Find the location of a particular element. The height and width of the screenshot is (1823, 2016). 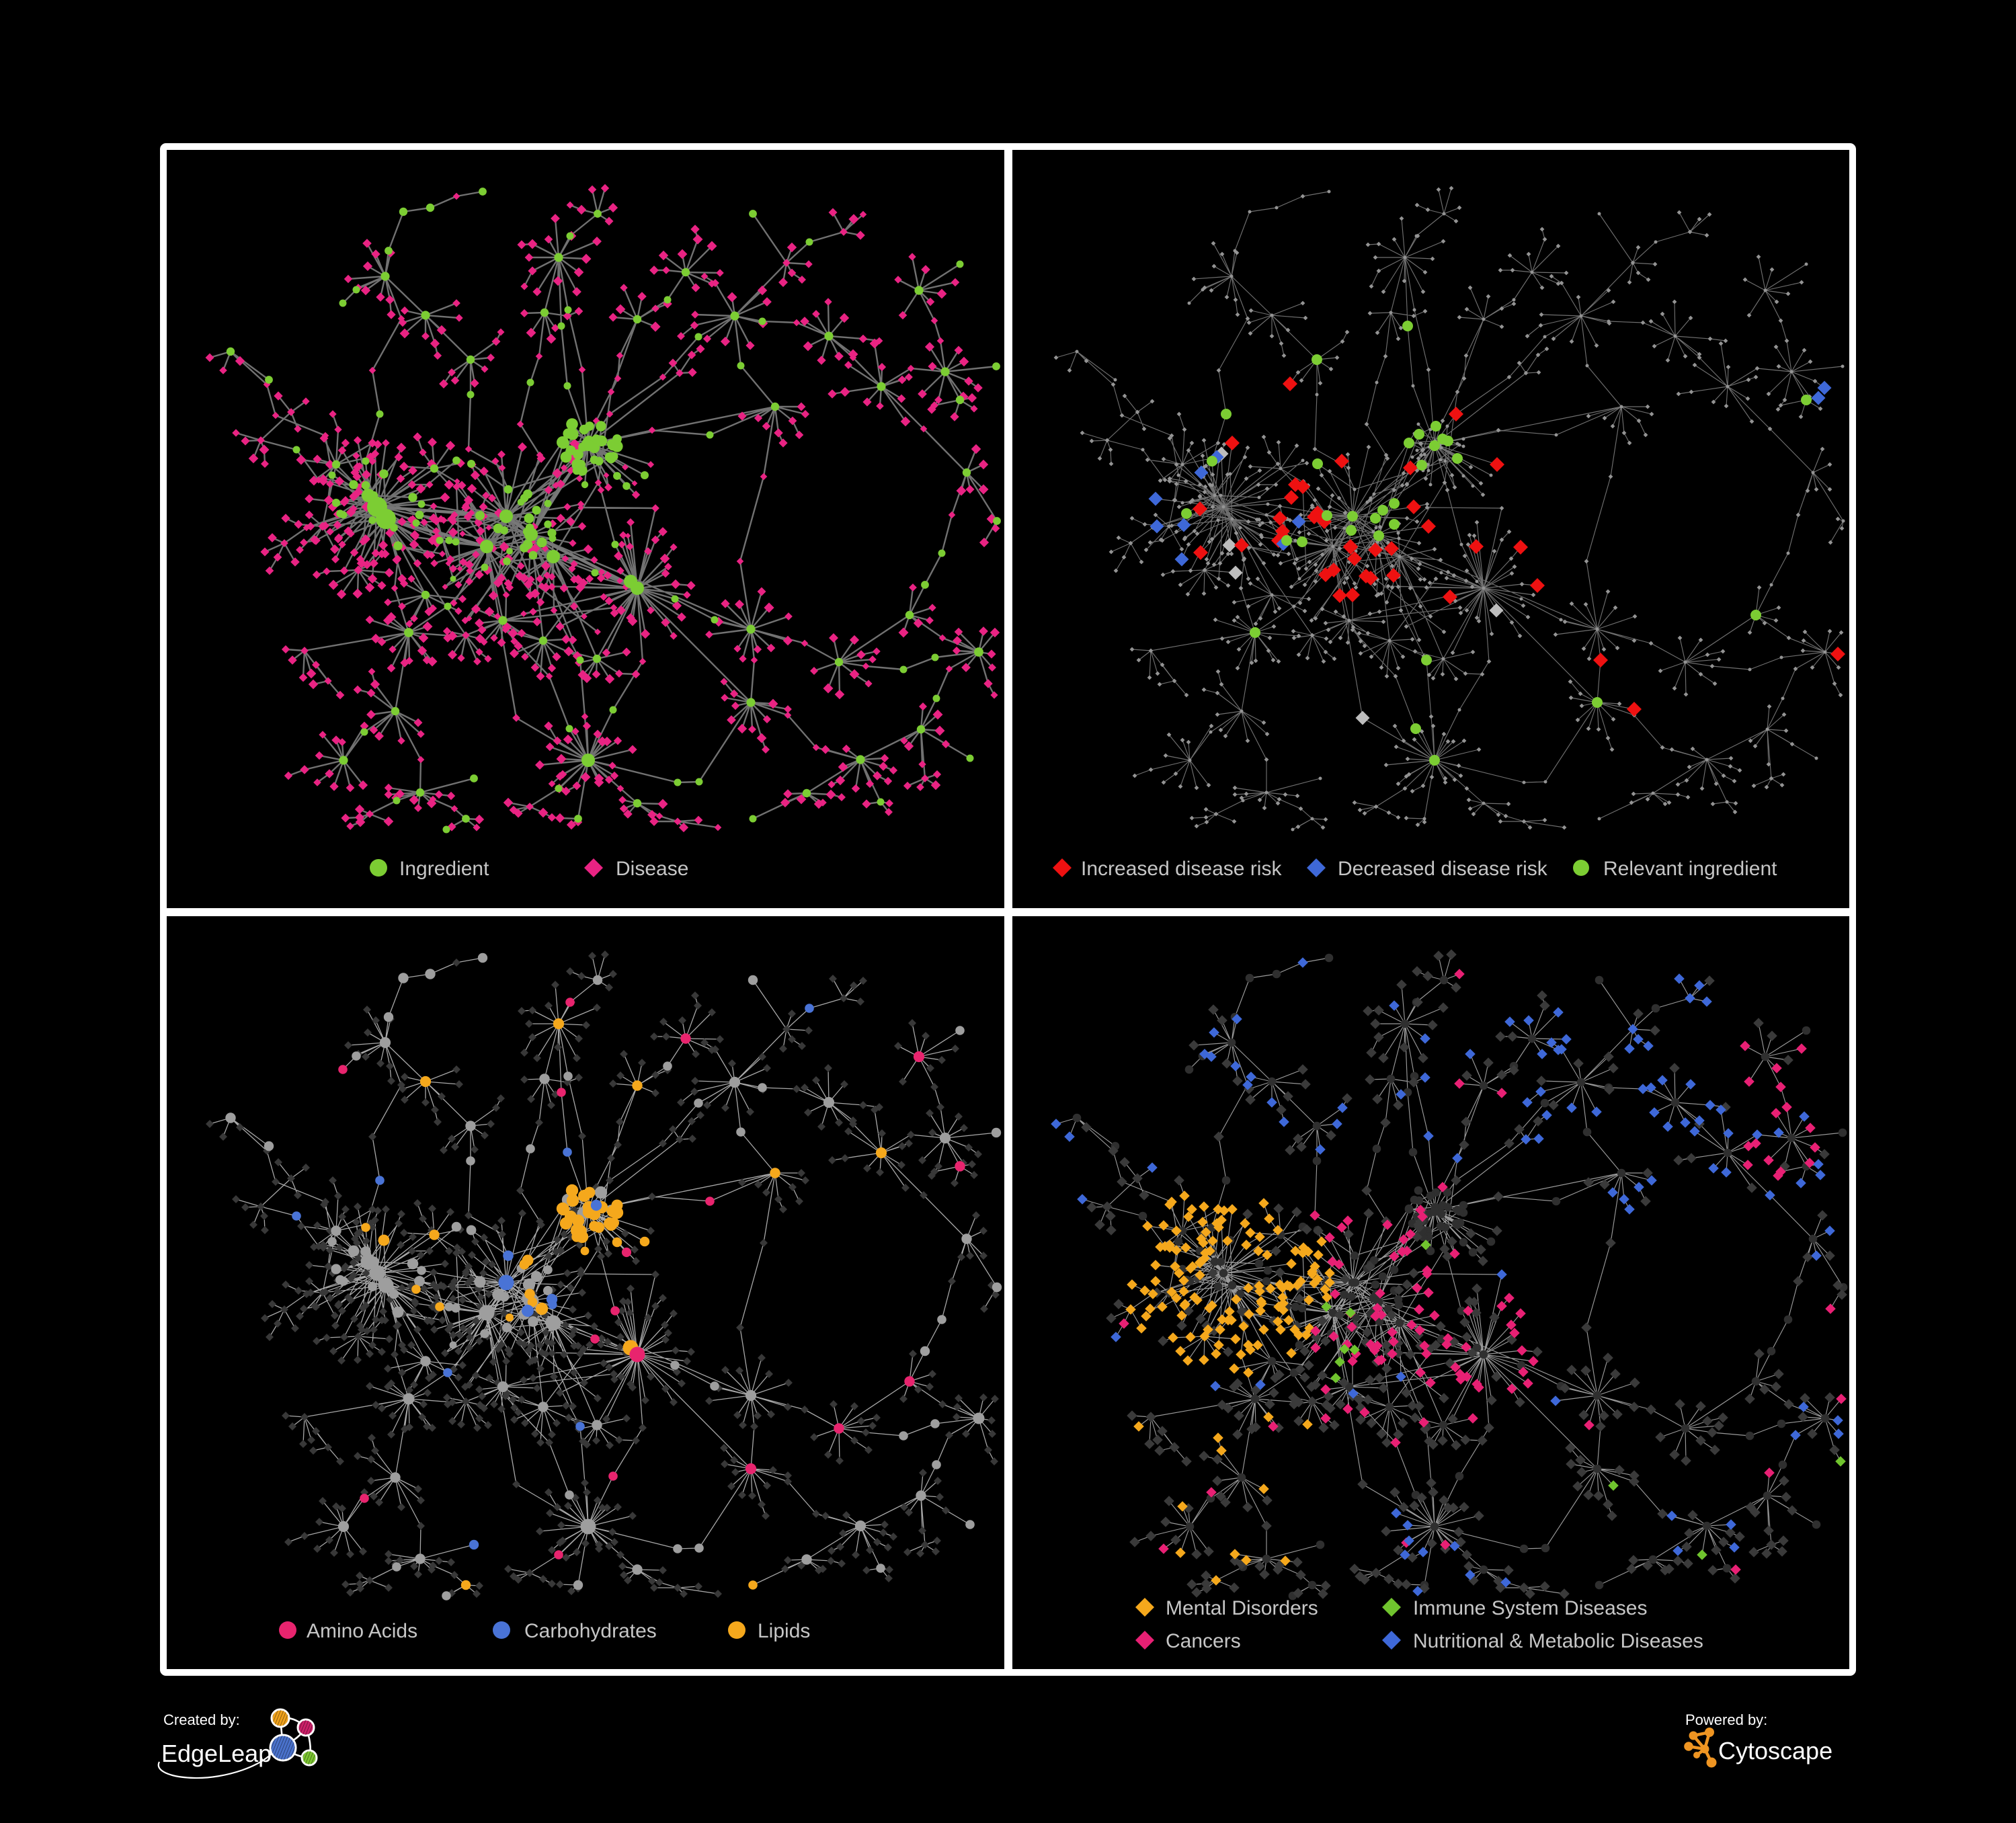

svg-text: Created by: is located at coordinates (201, 1719).